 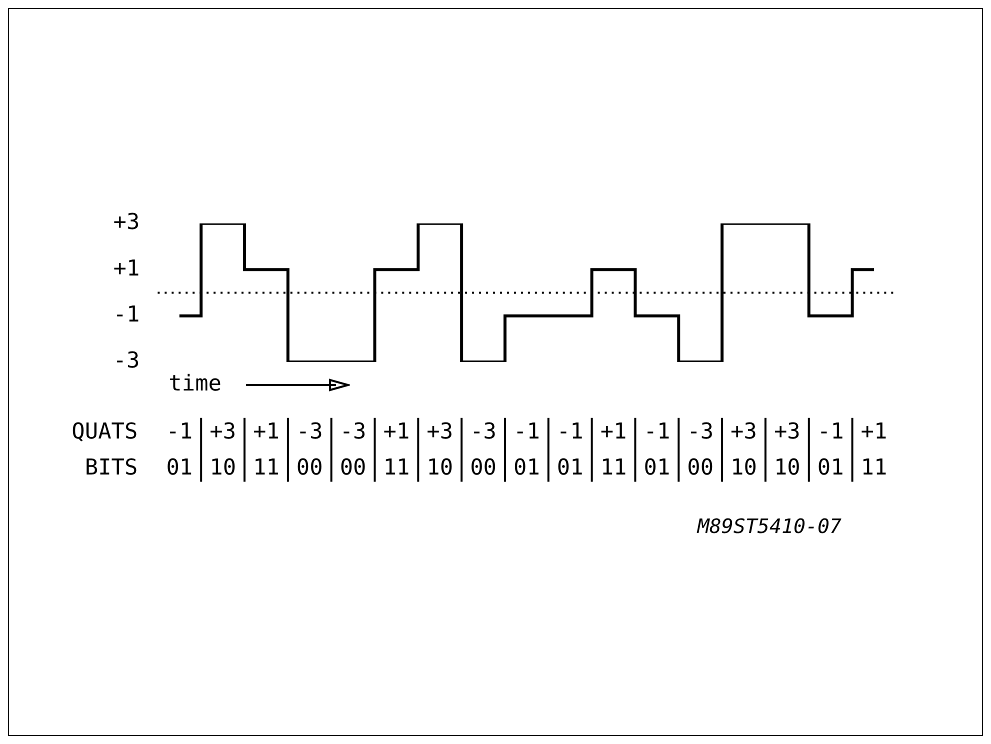 I want to click on text: M89ST5410-07, so click(x=769, y=526).